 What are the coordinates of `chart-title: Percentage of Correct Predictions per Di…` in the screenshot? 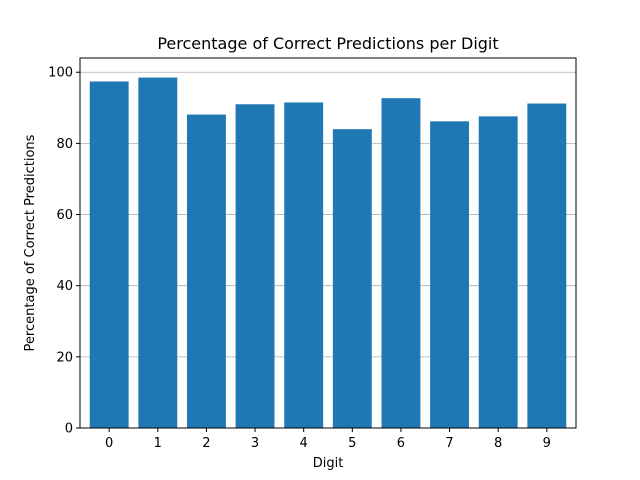 It's located at (327, 43).